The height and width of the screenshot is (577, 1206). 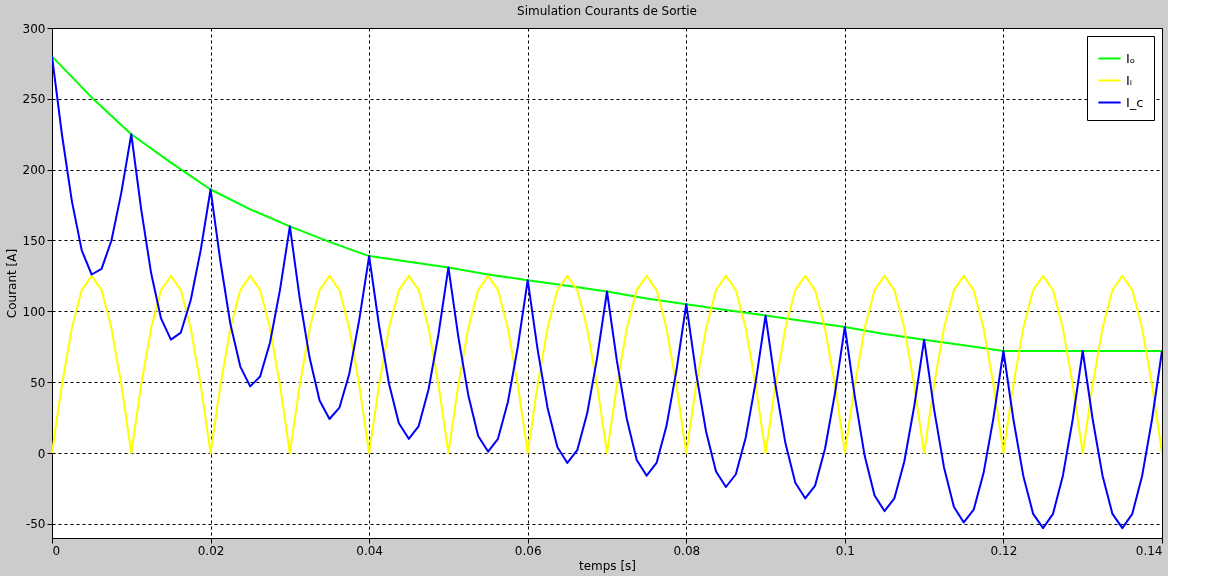 What do you see at coordinates (1004, 550) in the screenshot?
I see `x-tick-label: 0.12` at bounding box center [1004, 550].